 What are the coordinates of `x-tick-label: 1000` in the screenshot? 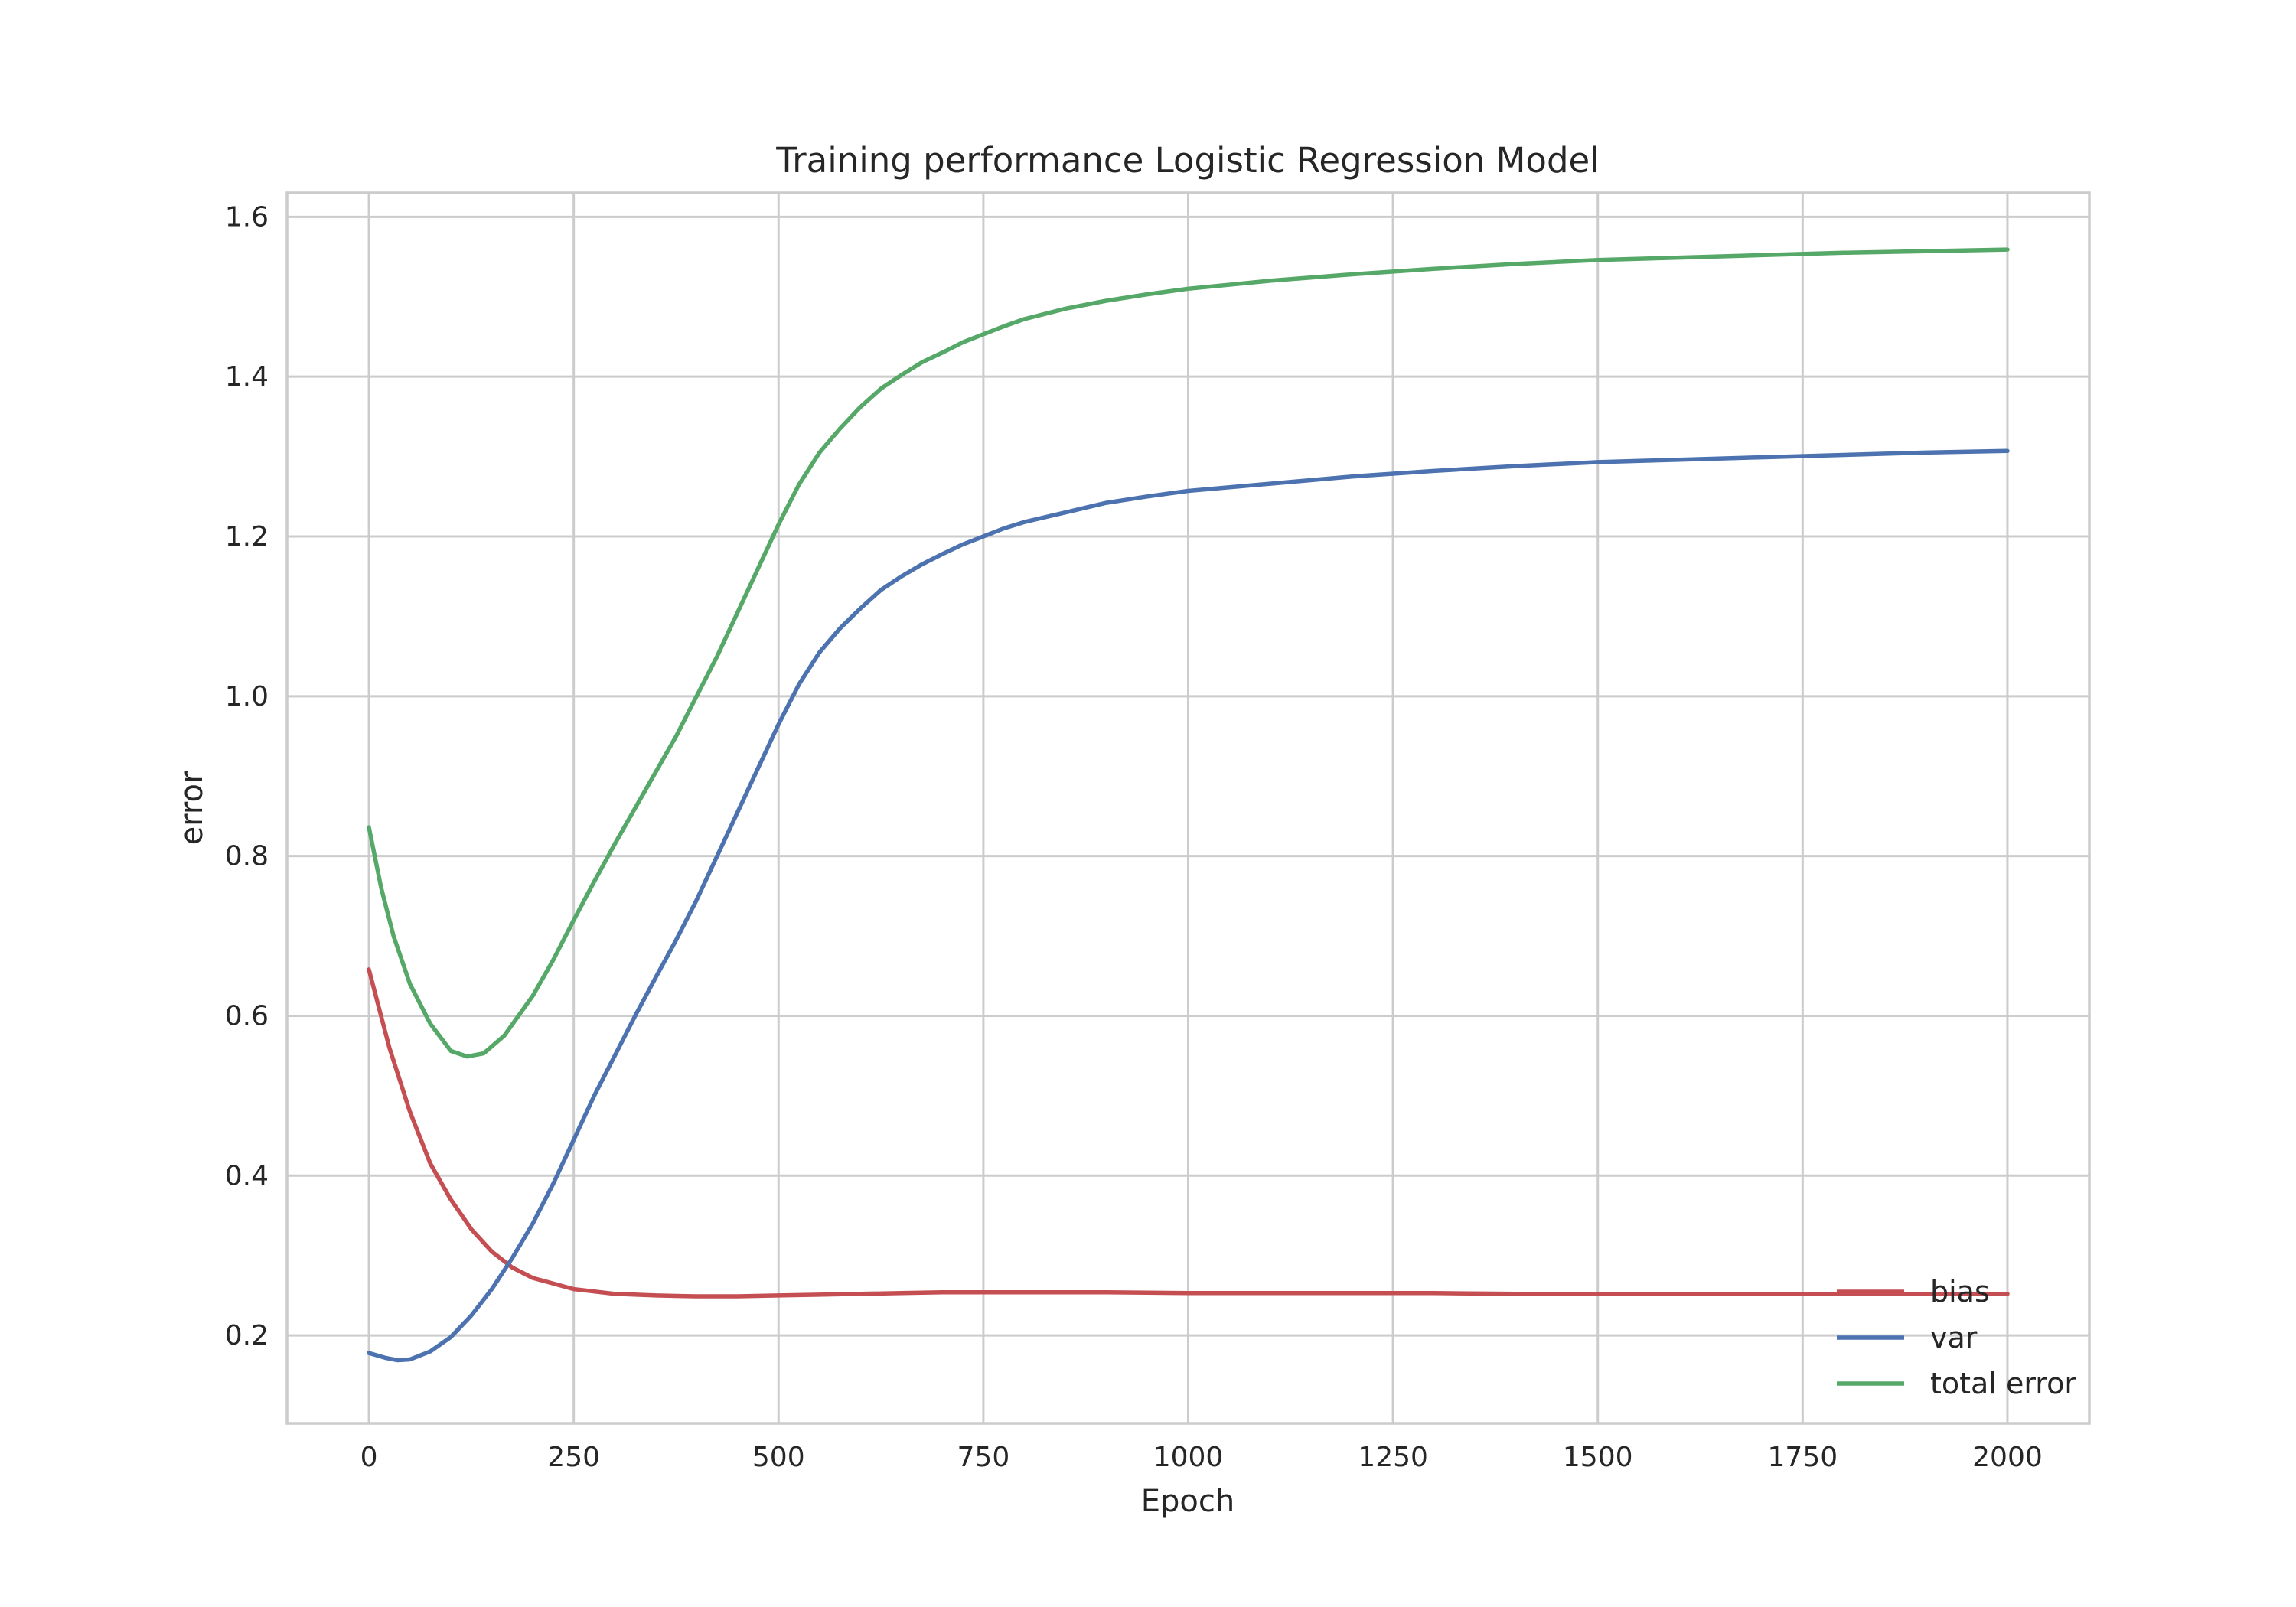 It's located at (1188, 1457).